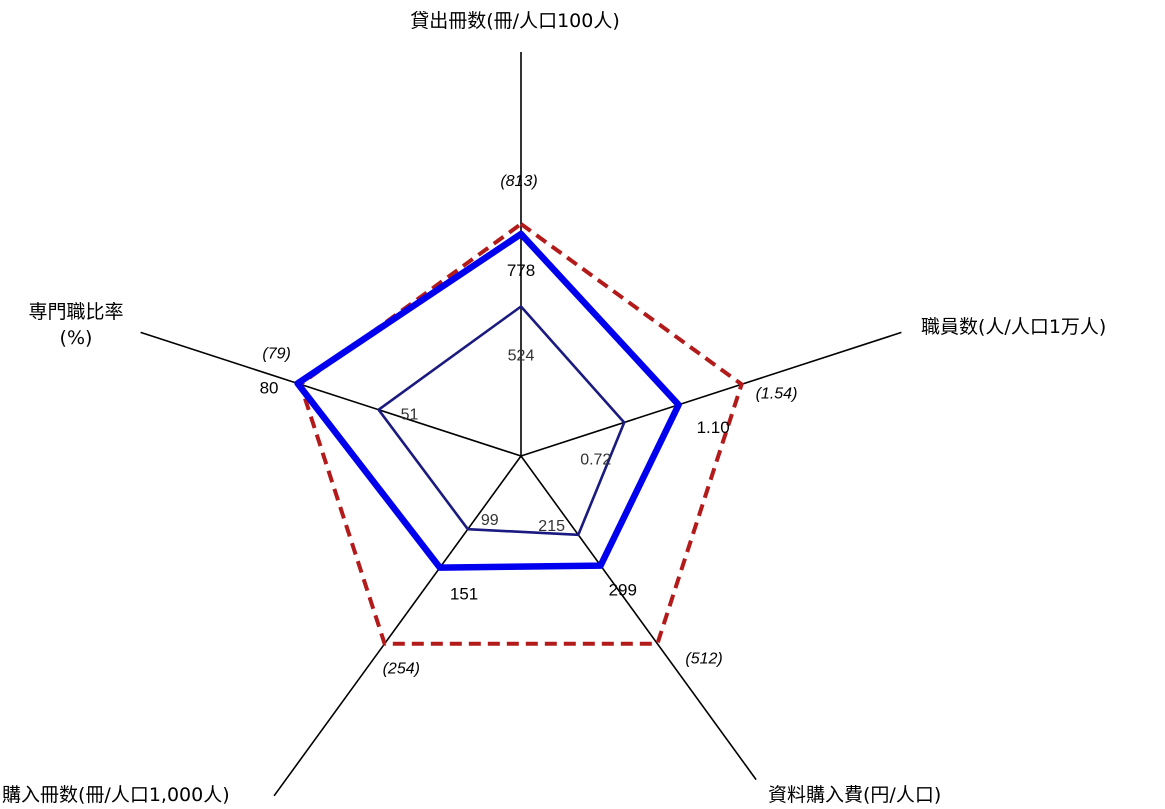  Describe the element at coordinates (401, 669) in the screenshot. I see `value-label-dashed-3: (254)` at that location.